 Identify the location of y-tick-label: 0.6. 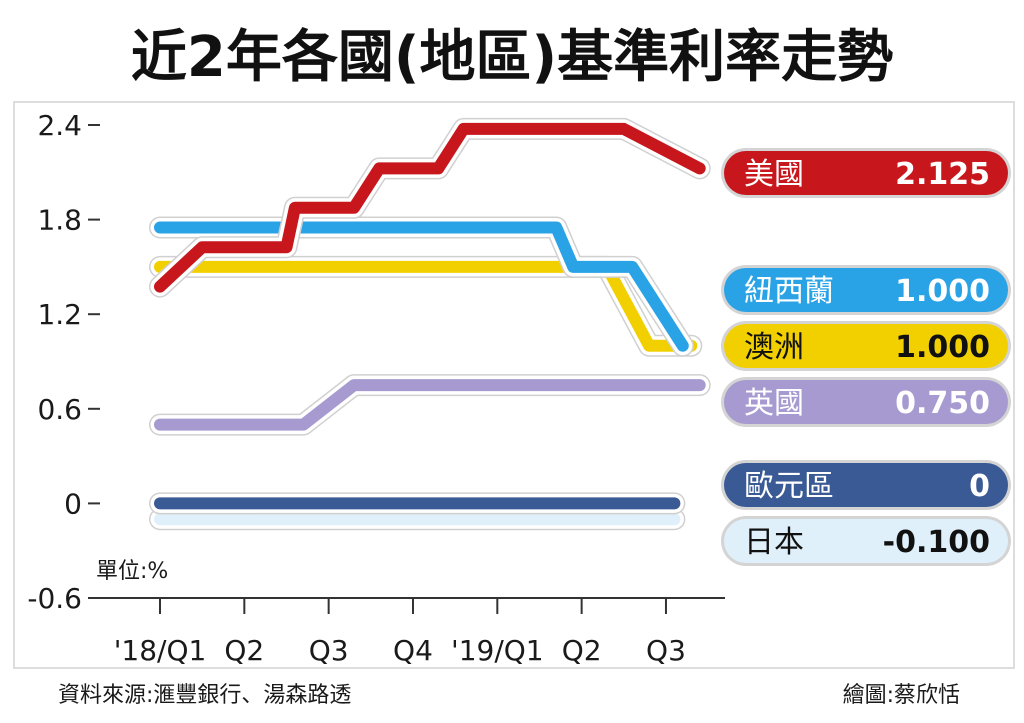
(59, 409).